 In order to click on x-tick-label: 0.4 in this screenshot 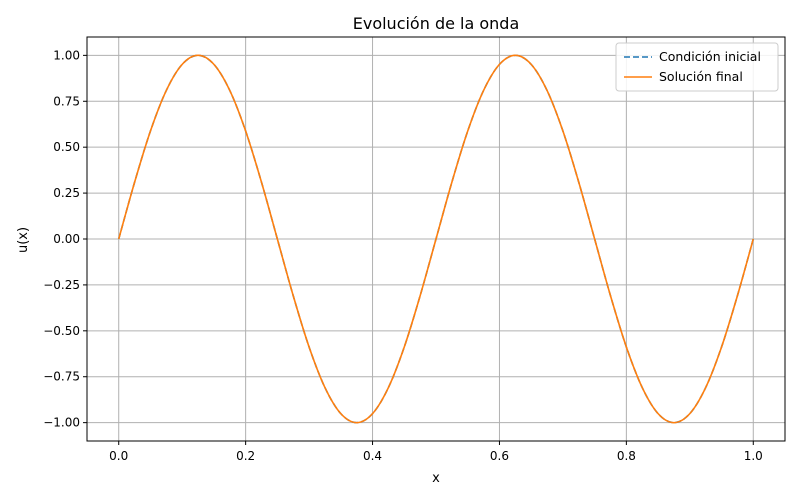, I will do `click(372, 456)`.